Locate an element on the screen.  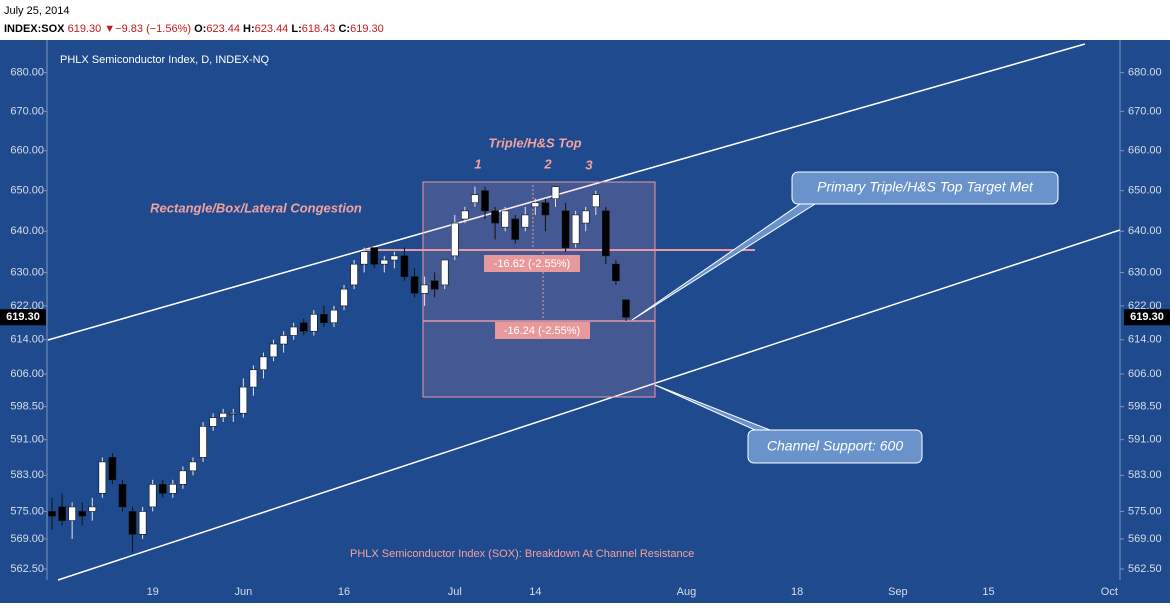
y-tick-label: 575.00 is located at coordinates (27, 511).